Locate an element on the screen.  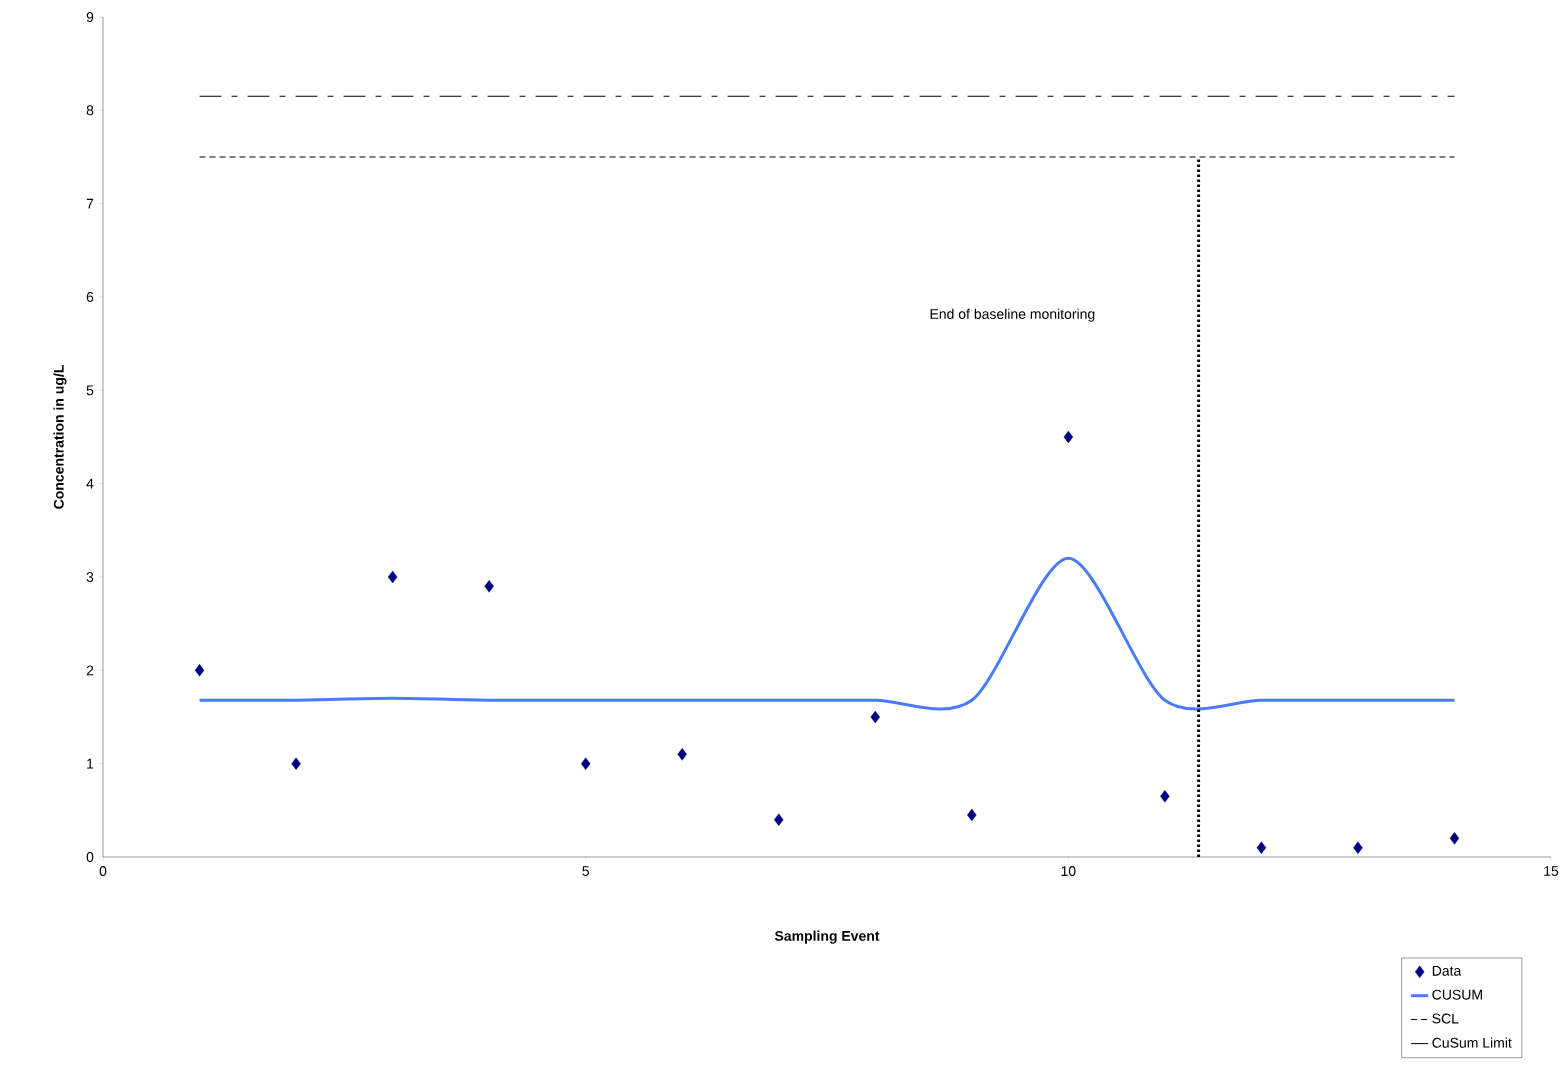
y-tick-label: 3 is located at coordinates (90, 577).